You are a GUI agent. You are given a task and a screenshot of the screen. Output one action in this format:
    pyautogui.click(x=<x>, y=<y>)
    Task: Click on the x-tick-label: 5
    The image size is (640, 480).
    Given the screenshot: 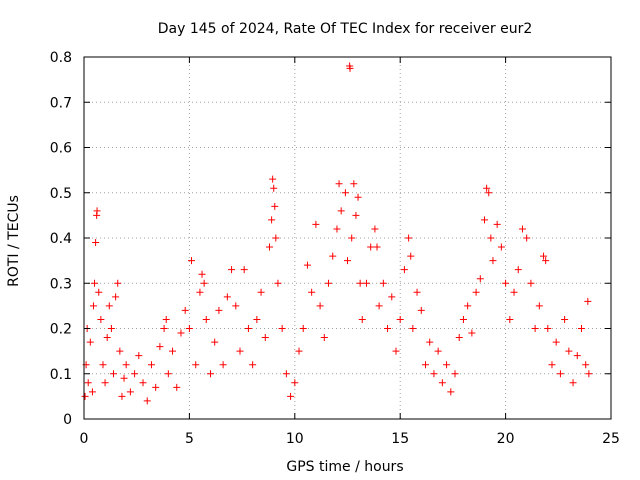 What is the action you would take?
    pyautogui.click(x=189, y=439)
    